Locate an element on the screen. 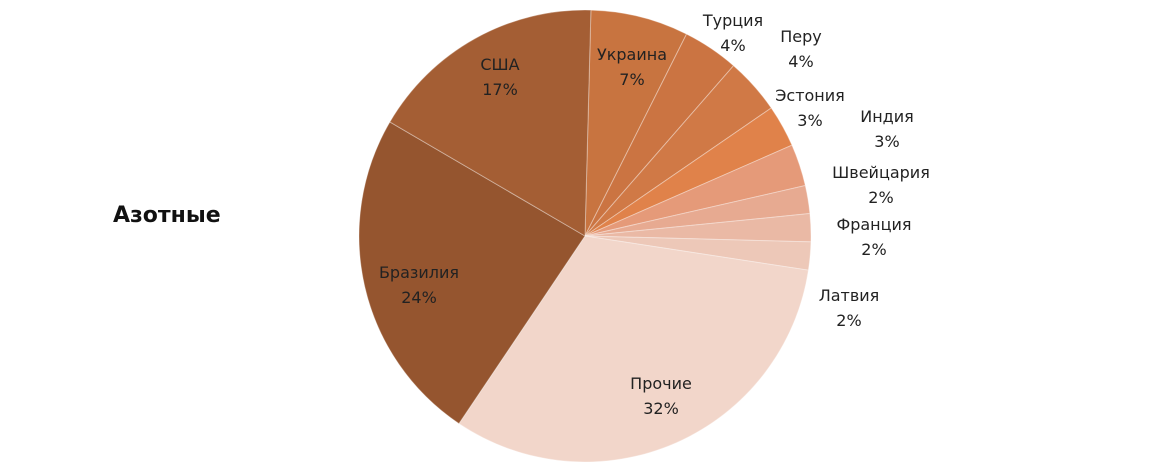 Image resolution: width=1174 pixels, height=468 pixels. slice-label-4: Индия is located at coordinates (887, 116).